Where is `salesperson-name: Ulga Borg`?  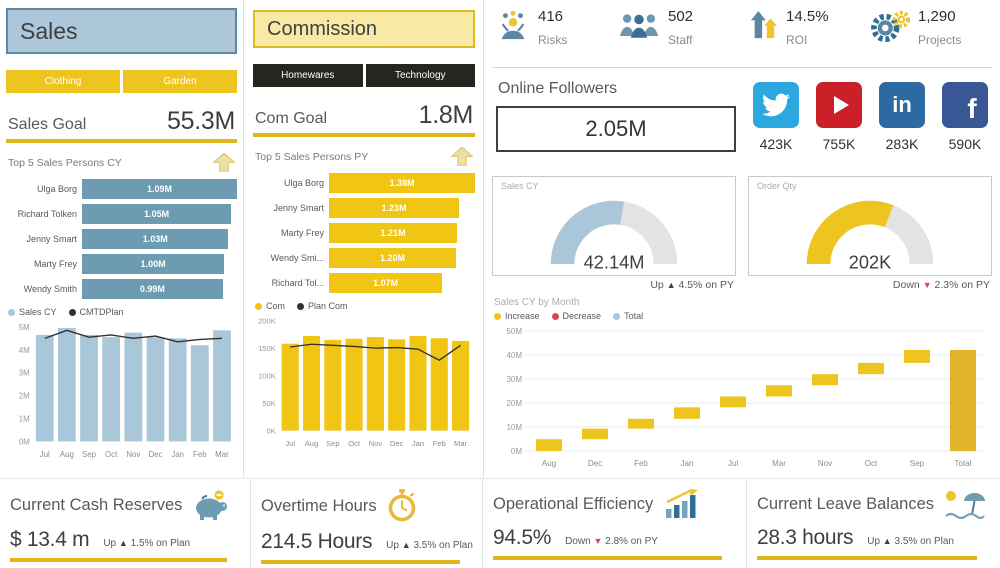 salesperson-name: Ulga Borg is located at coordinates (303, 183).